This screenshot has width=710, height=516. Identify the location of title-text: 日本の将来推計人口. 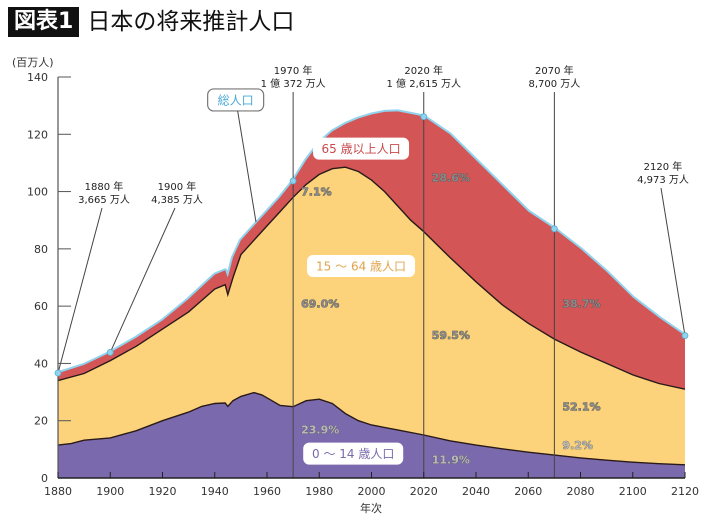
(191, 22).